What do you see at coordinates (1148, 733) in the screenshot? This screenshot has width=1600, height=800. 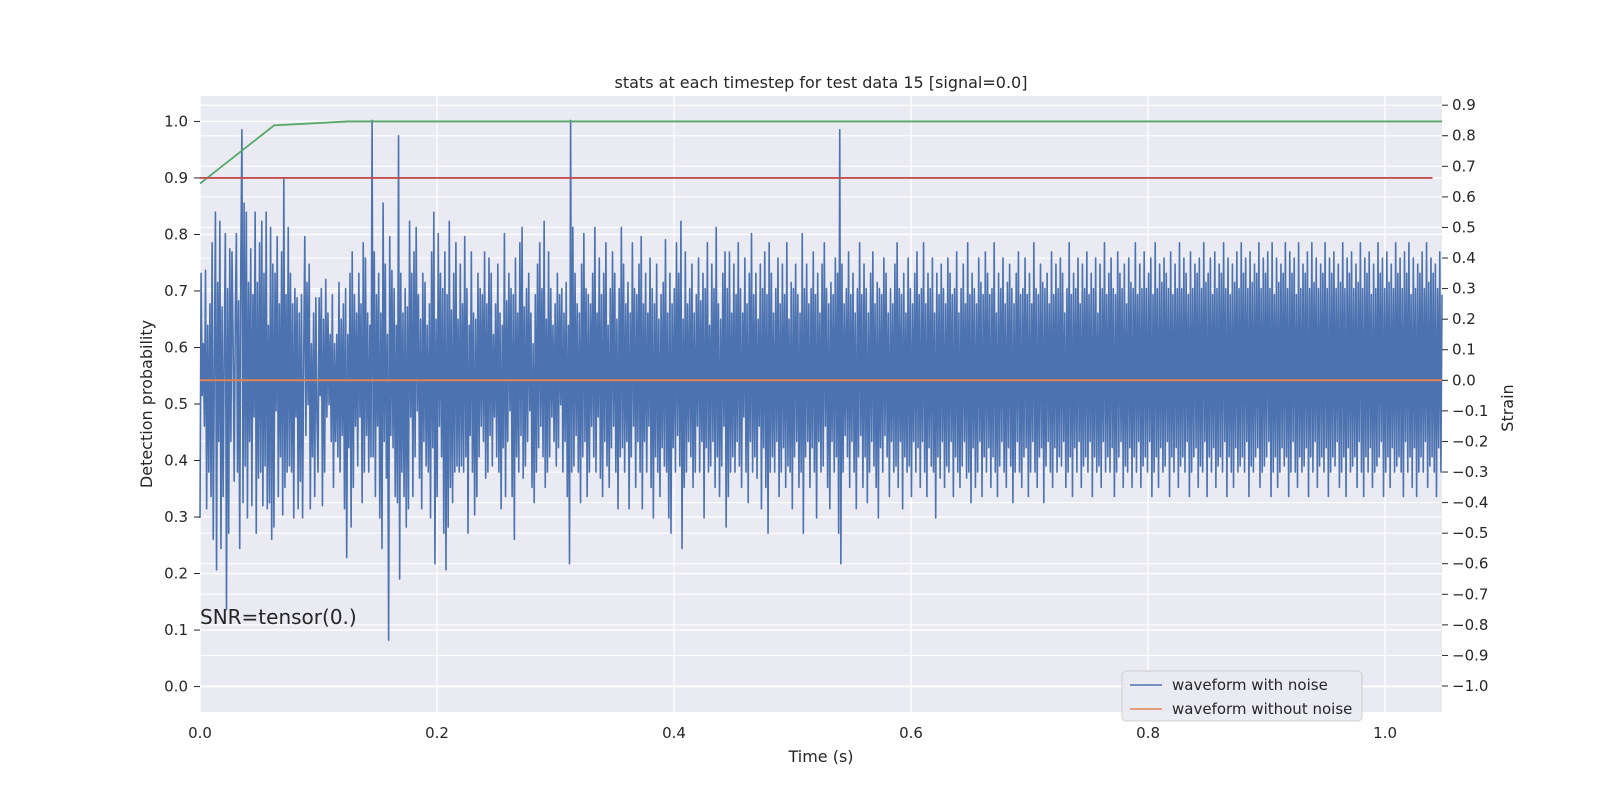 I see `x-tick-label: 0.8` at bounding box center [1148, 733].